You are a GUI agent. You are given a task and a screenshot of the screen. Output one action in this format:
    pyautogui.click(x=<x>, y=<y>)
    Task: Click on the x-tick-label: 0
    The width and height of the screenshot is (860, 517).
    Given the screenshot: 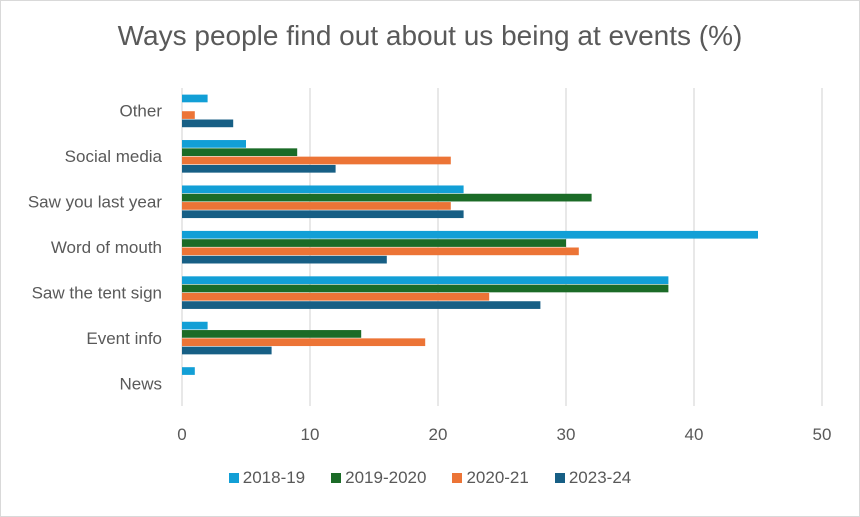 What is the action you would take?
    pyautogui.click(x=181, y=434)
    